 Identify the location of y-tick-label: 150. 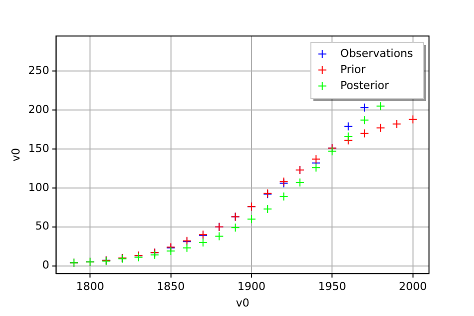
(39, 148).